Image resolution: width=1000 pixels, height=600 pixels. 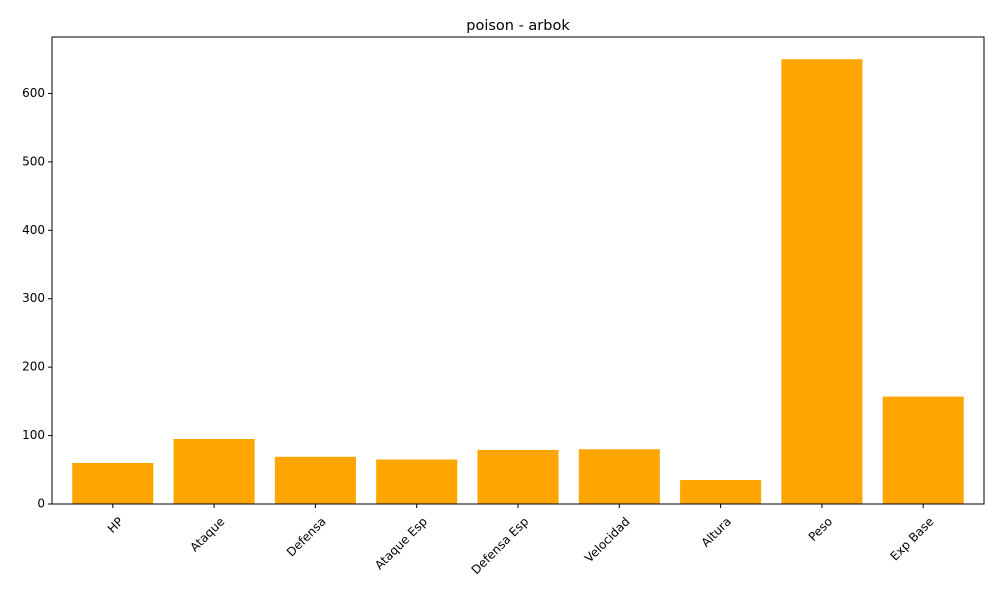 What do you see at coordinates (822, 281) in the screenshot?
I see `bar-peso` at bounding box center [822, 281].